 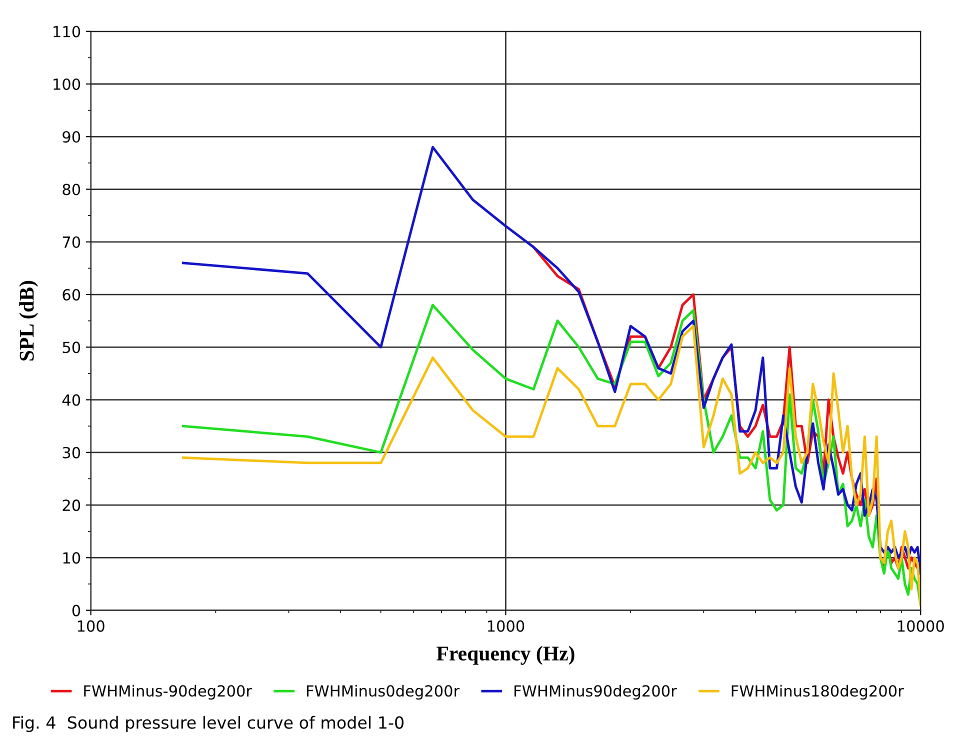 I want to click on y-tick-label: 70, so click(x=71, y=242).